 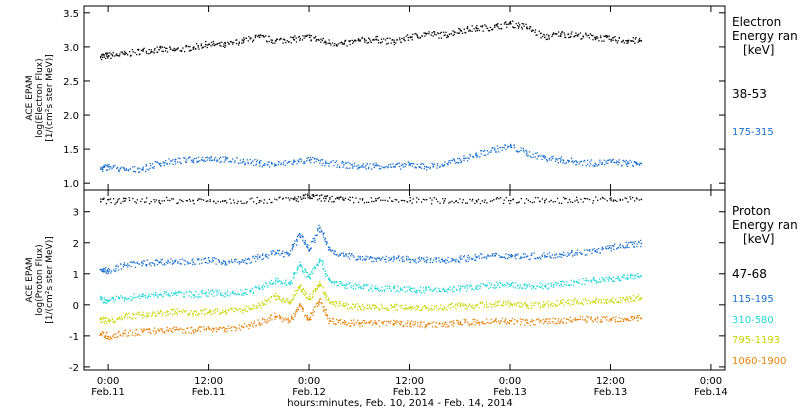 What do you see at coordinates (71, 14) in the screenshot?
I see `electron-ytick-label: 3.5` at bounding box center [71, 14].